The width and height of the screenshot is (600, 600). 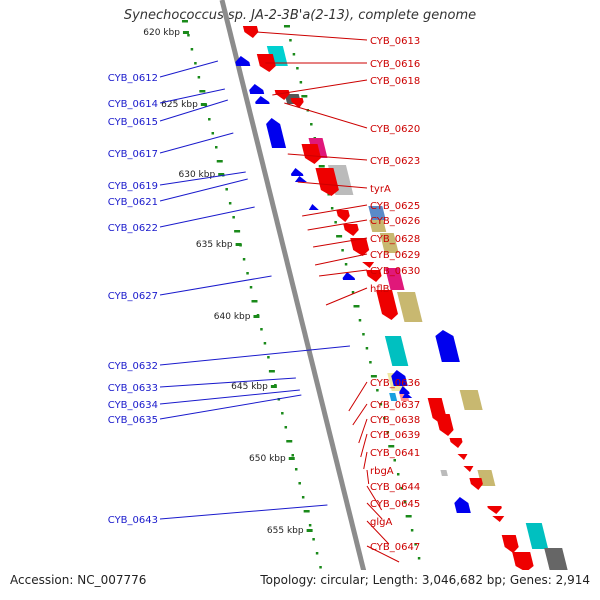 What do you see at coordinates (133, 228) in the screenshot?
I see `gene-label: CYB_0622` at bounding box center [133, 228].